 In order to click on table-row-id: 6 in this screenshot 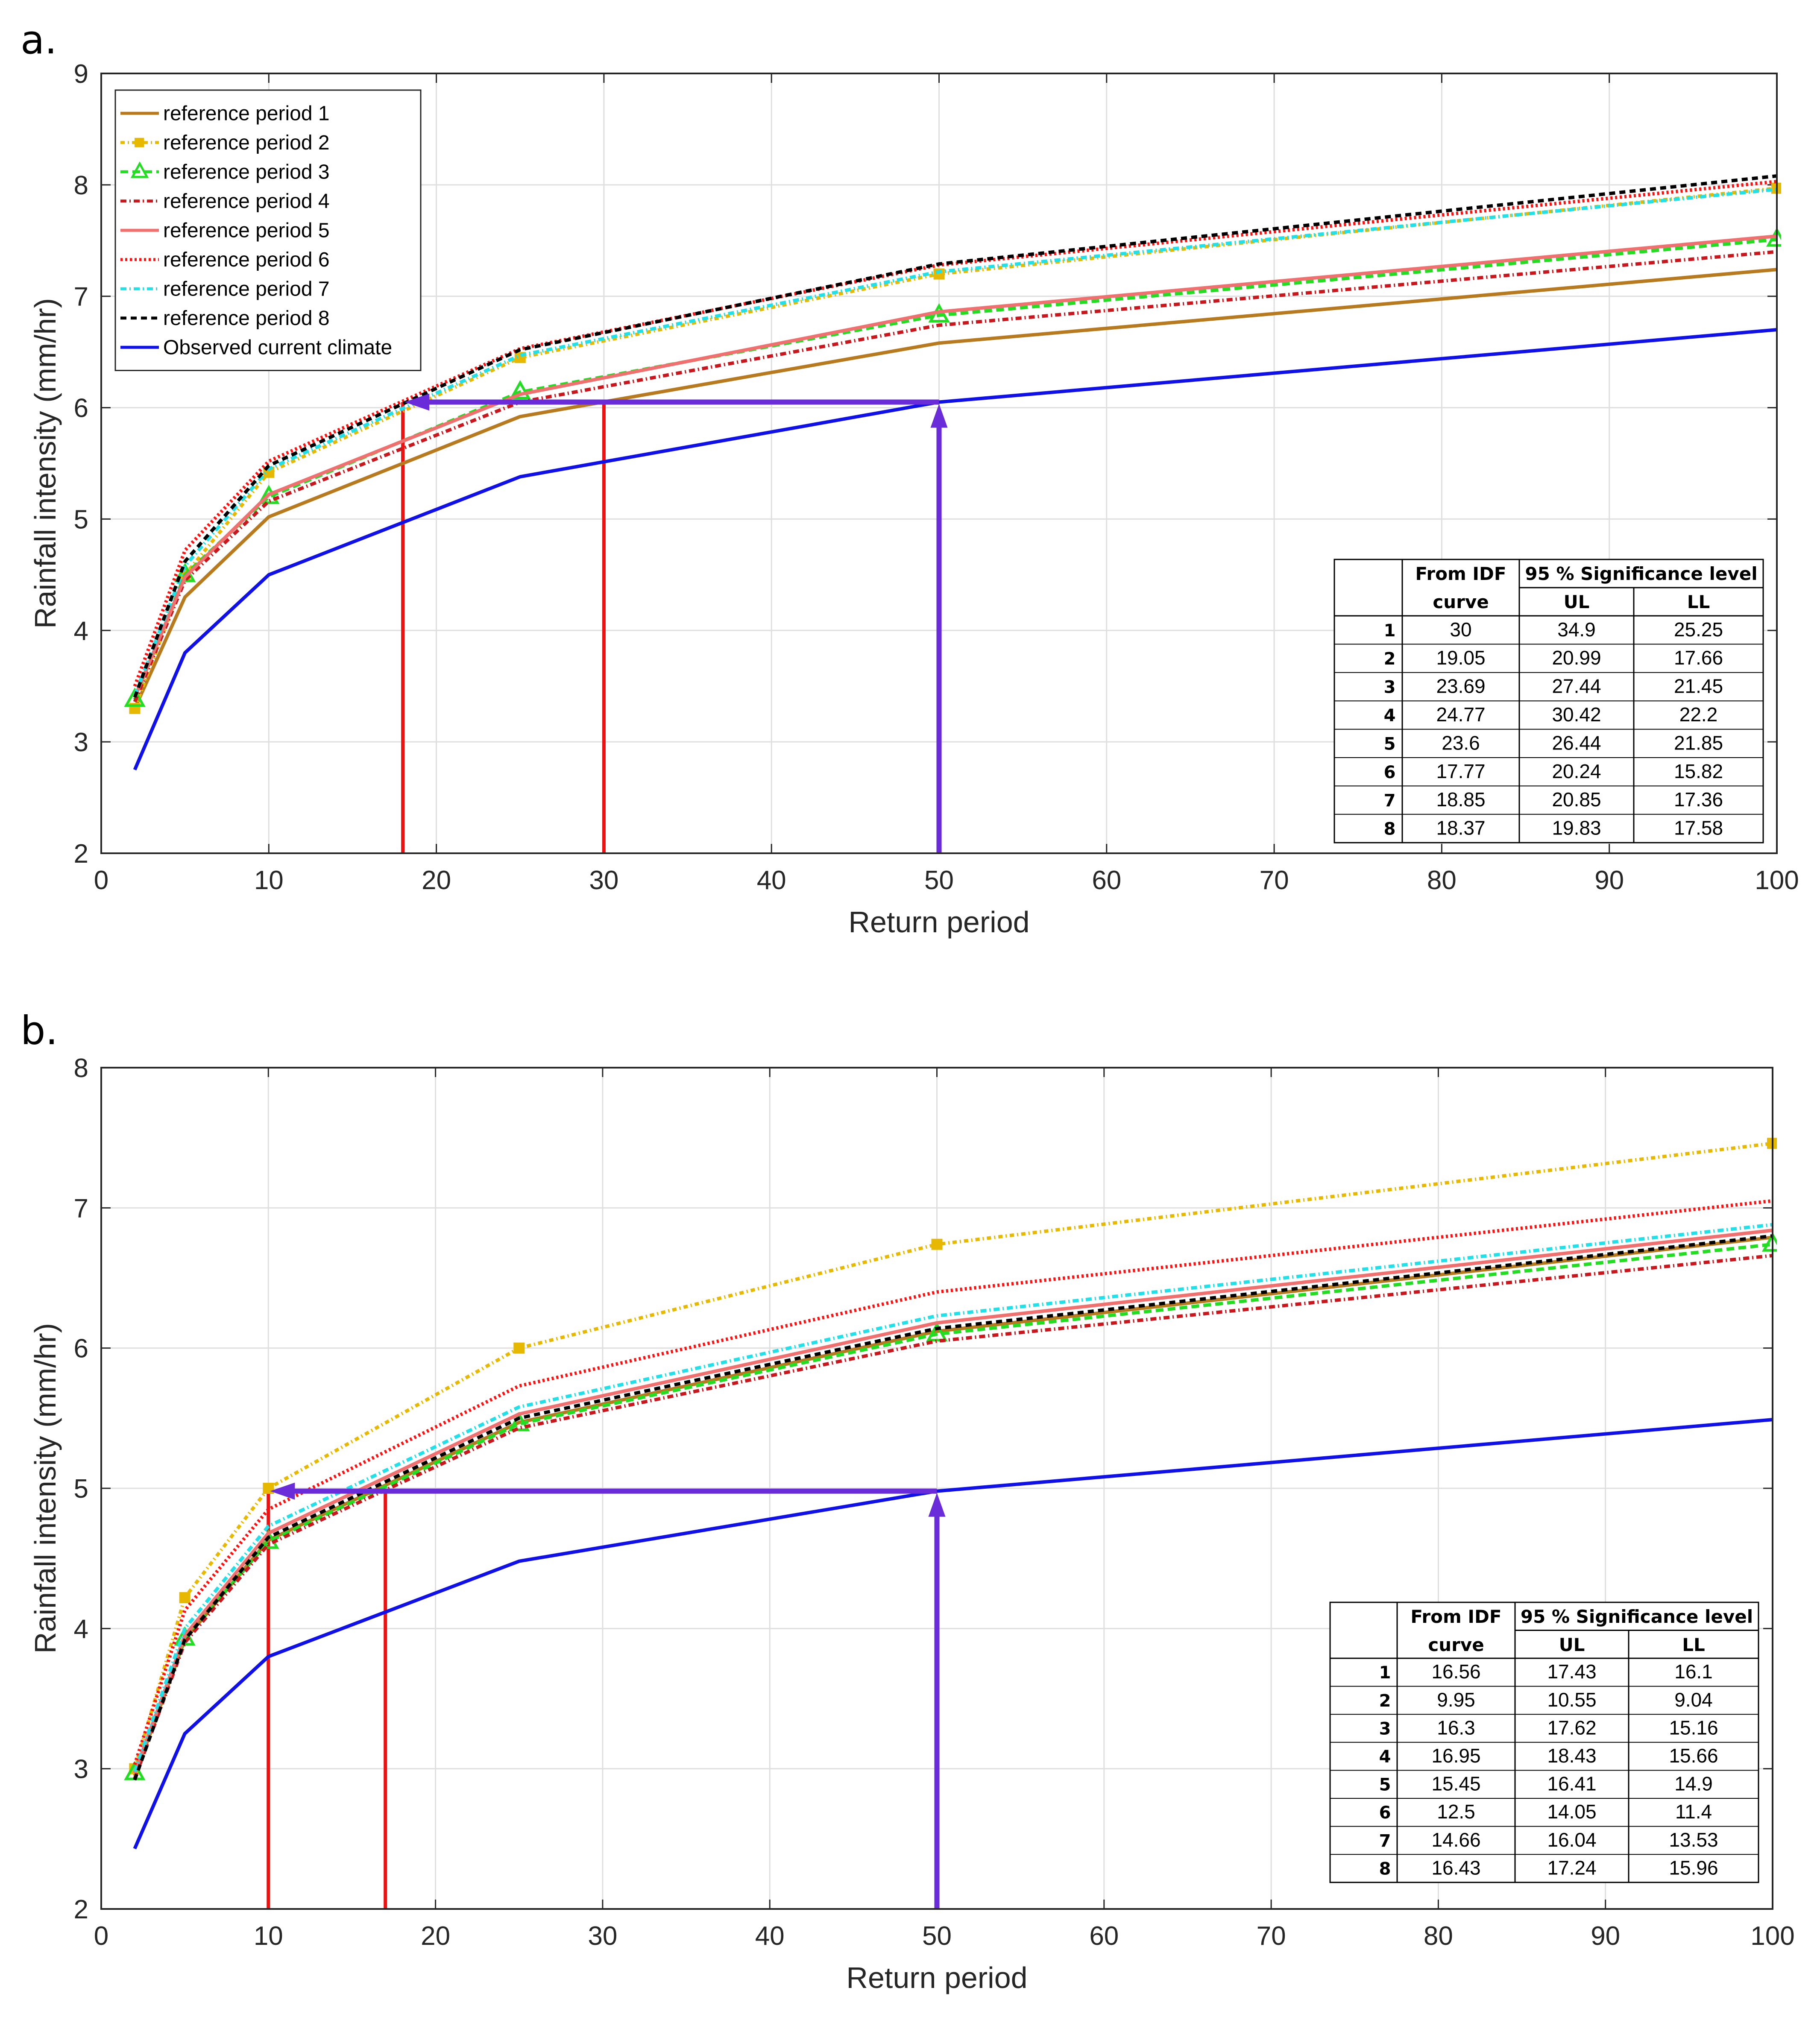, I will do `click(1390, 772)`.